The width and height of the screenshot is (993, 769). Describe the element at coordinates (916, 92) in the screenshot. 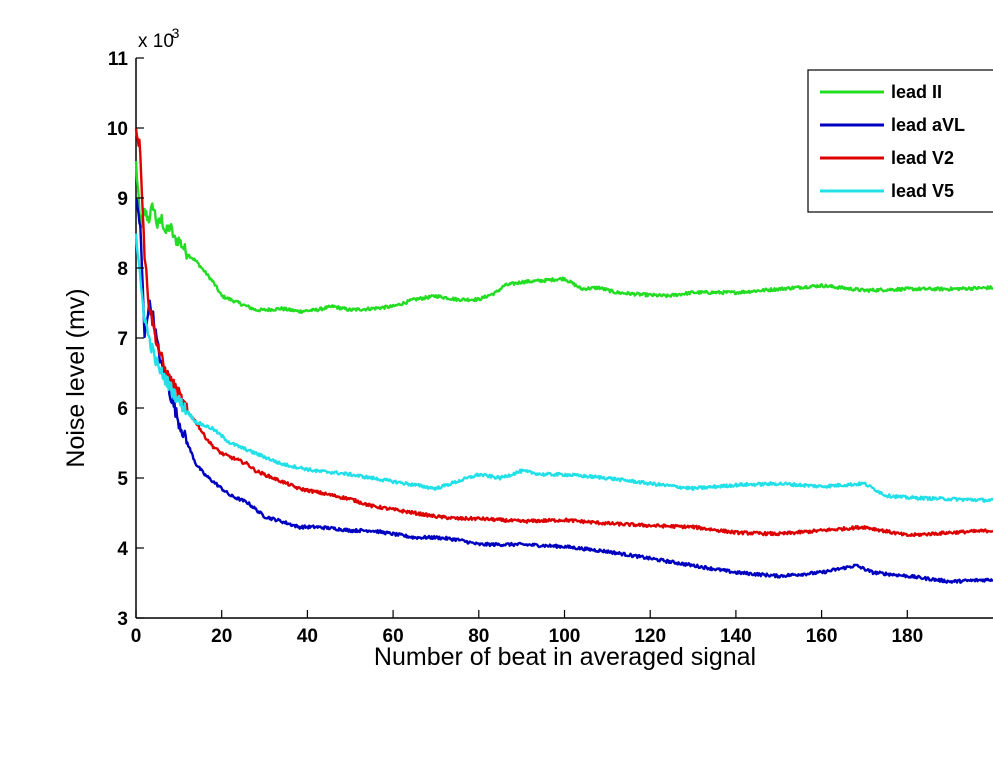

I see `legend-label: lead II` at that location.